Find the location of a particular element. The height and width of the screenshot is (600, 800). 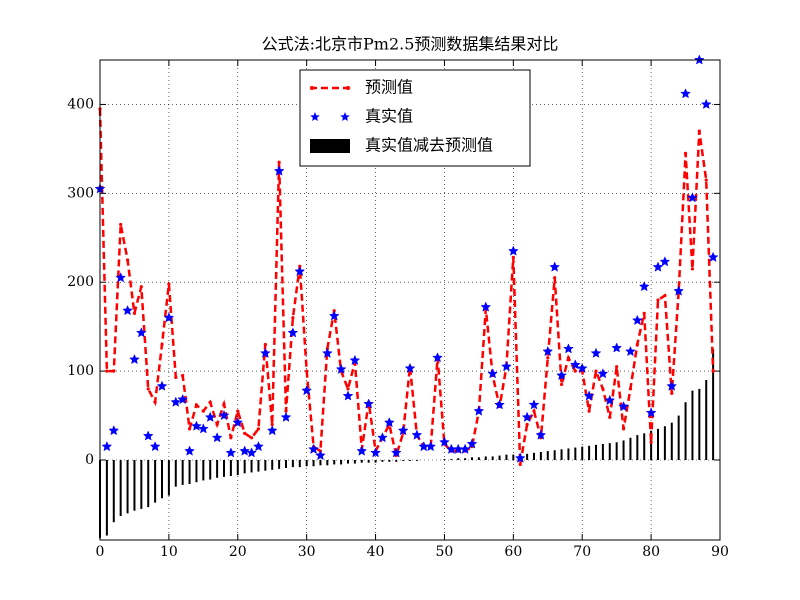

y-tick-label: 100 is located at coordinates (80, 371).